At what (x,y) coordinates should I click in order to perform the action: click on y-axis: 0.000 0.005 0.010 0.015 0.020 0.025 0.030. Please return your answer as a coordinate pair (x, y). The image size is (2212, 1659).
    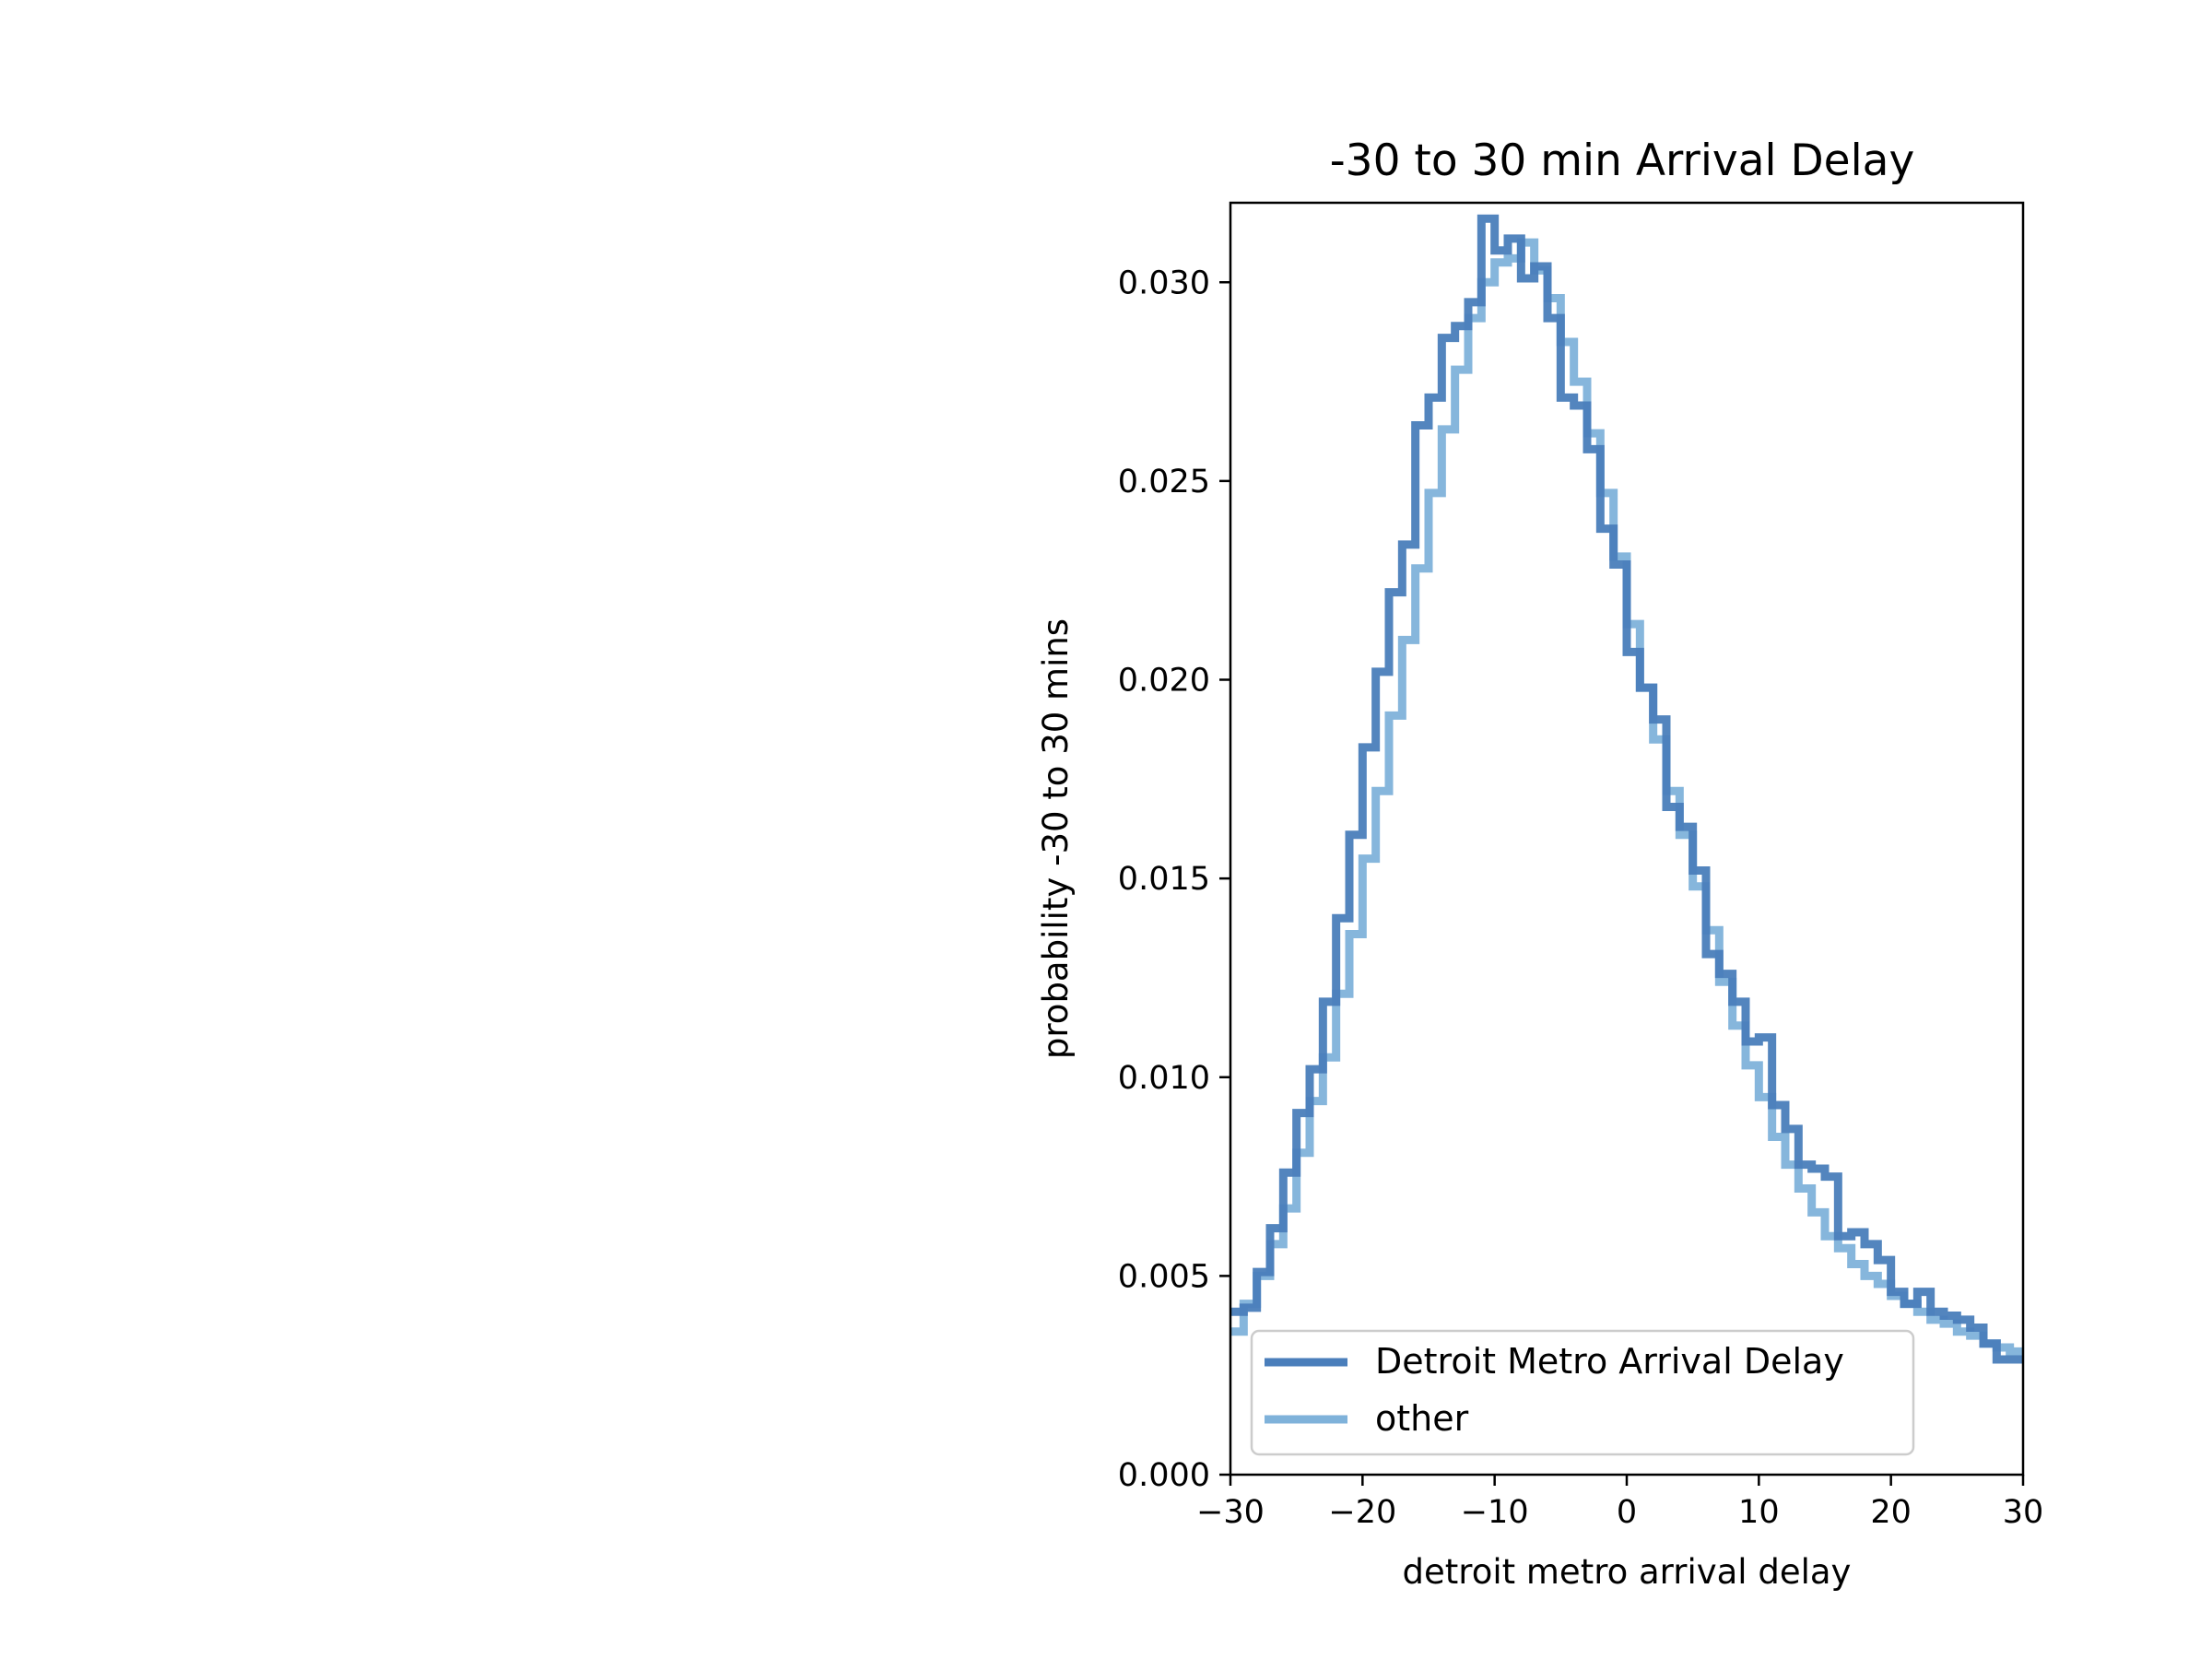
    Looking at the image, I should click on (1174, 879).